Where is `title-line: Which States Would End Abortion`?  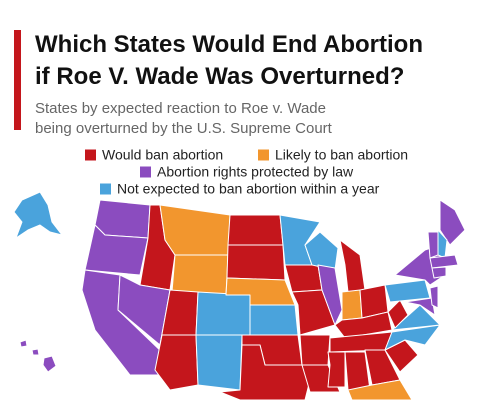 title-line: Which States Would End Abortion is located at coordinates (229, 44).